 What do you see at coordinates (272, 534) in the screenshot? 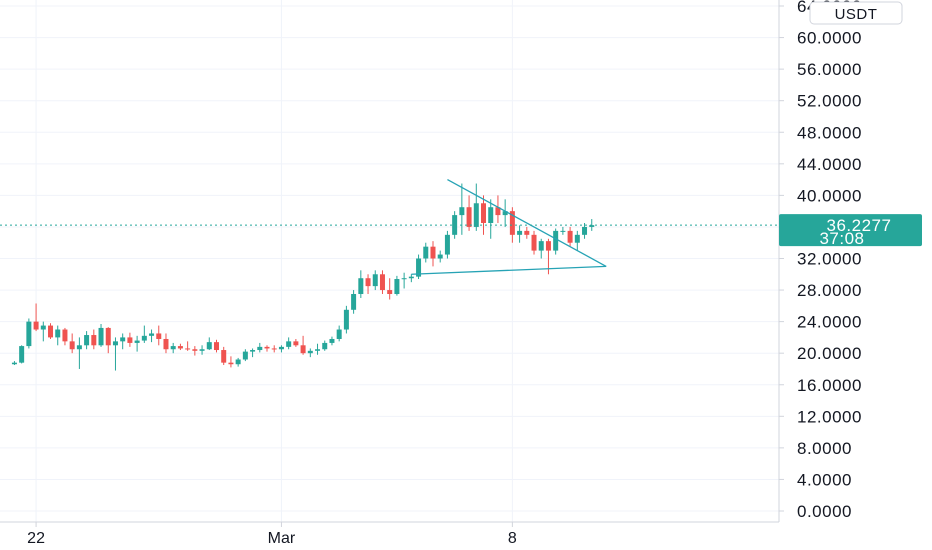
I see `time-axis-labels: 22 Mar 8` at bounding box center [272, 534].